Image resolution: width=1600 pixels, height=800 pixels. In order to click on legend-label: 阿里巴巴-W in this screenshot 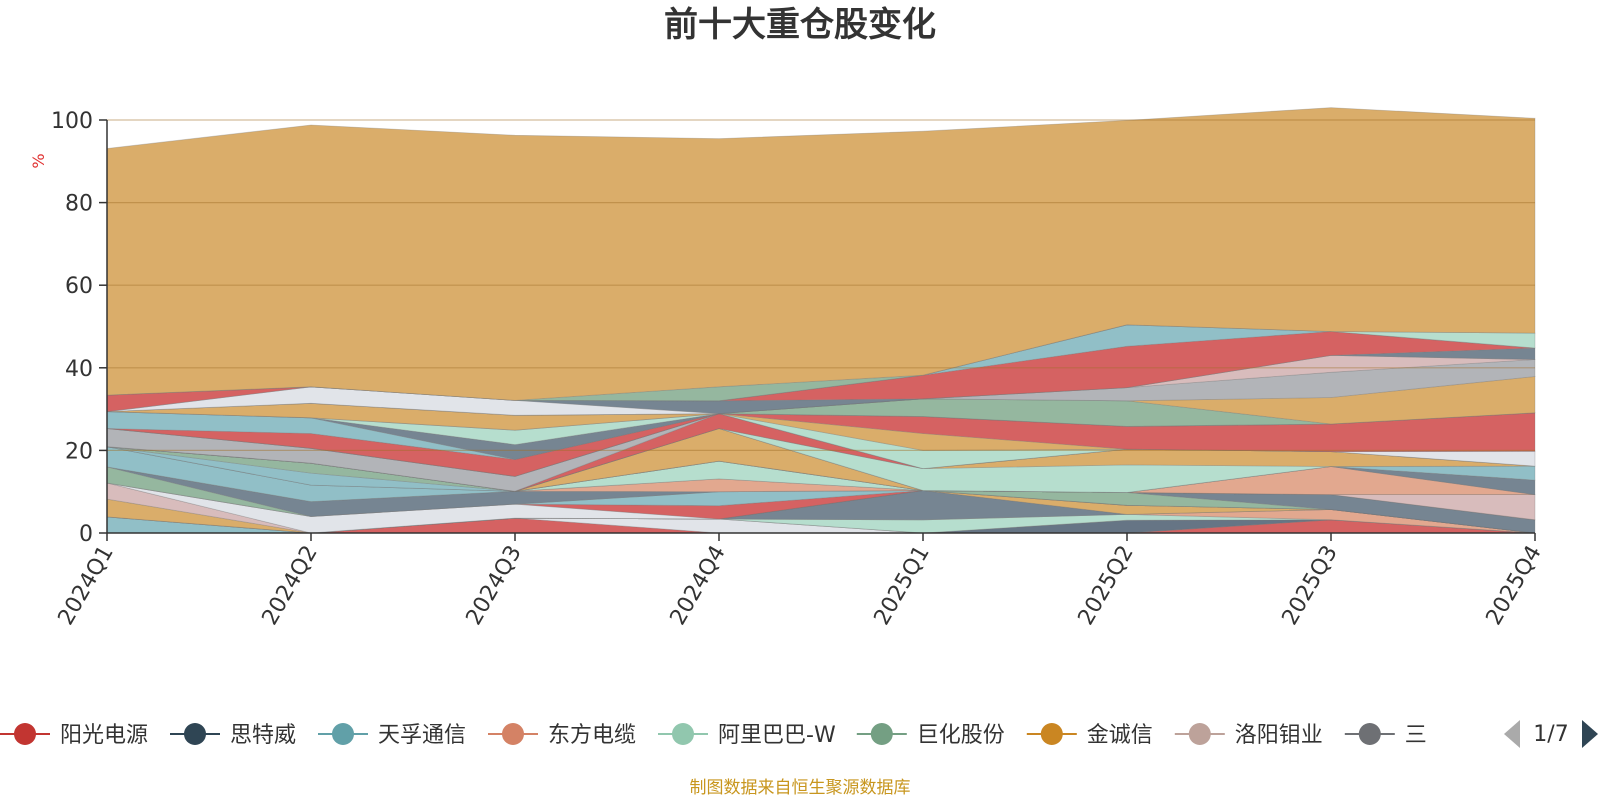, I will do `click(777, 735)`.